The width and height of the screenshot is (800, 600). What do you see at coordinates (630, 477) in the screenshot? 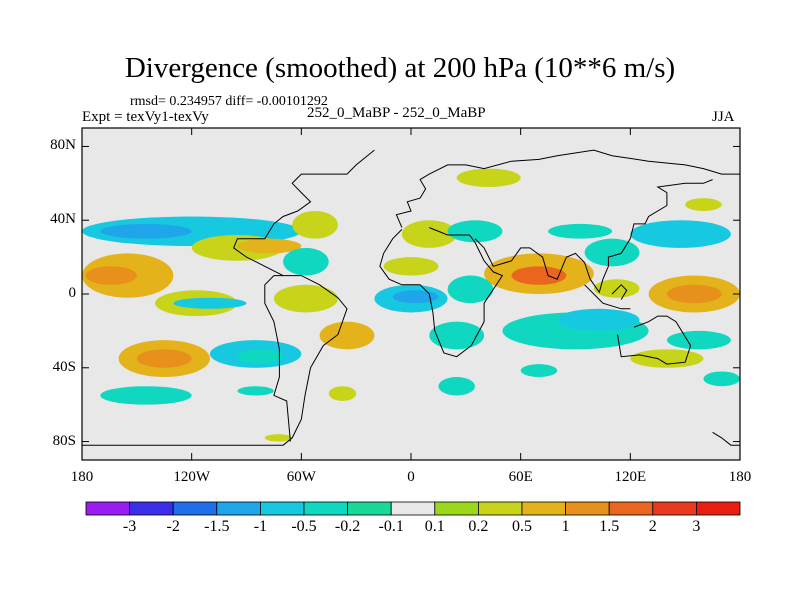
I see `x-tick-label: 120E` at bounding box center [630, 477].